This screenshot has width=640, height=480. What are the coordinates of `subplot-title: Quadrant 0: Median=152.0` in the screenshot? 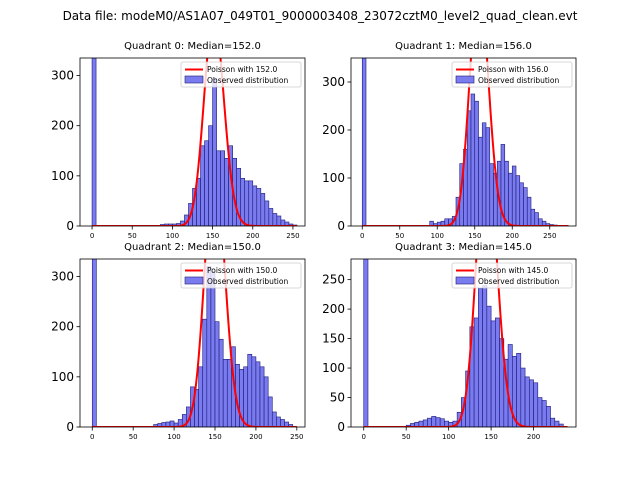 It's located at (192, 46).